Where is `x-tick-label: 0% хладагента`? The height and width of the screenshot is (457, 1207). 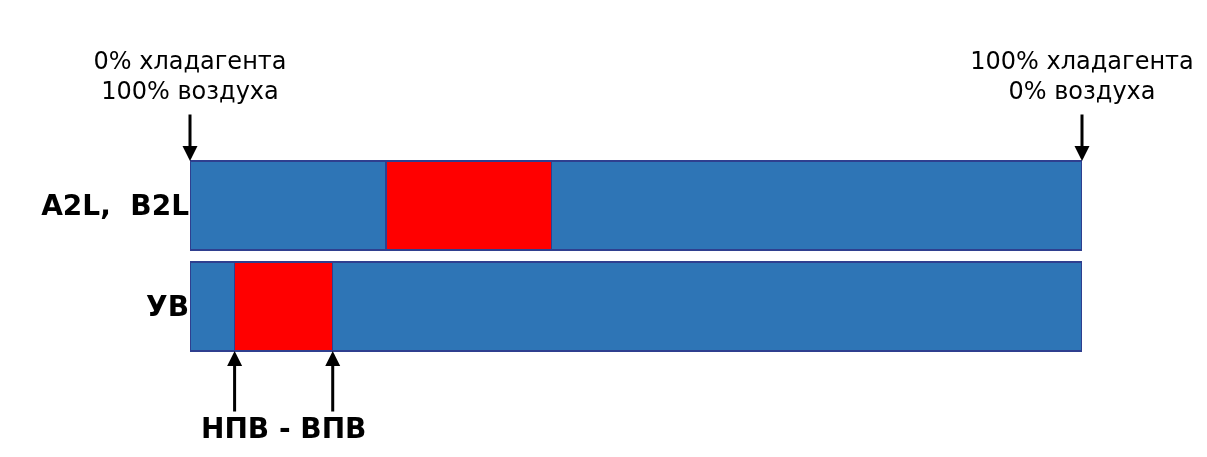 x-tick-label: 0% хладагента is located at coordinates (190, 61).